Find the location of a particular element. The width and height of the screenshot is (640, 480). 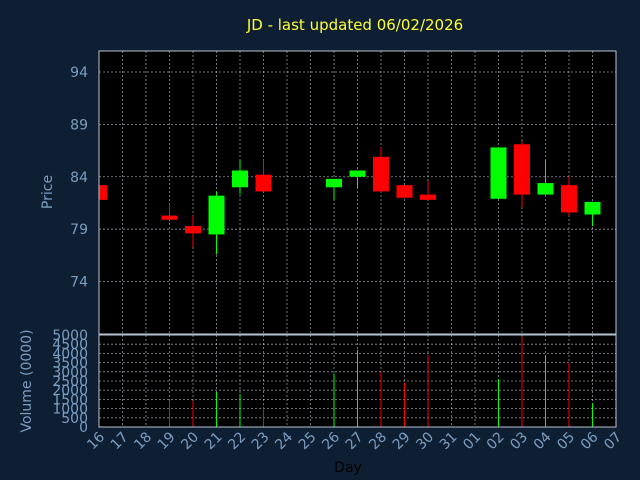

volume-tick-label: 3000 is located at coordinates (70, 373).